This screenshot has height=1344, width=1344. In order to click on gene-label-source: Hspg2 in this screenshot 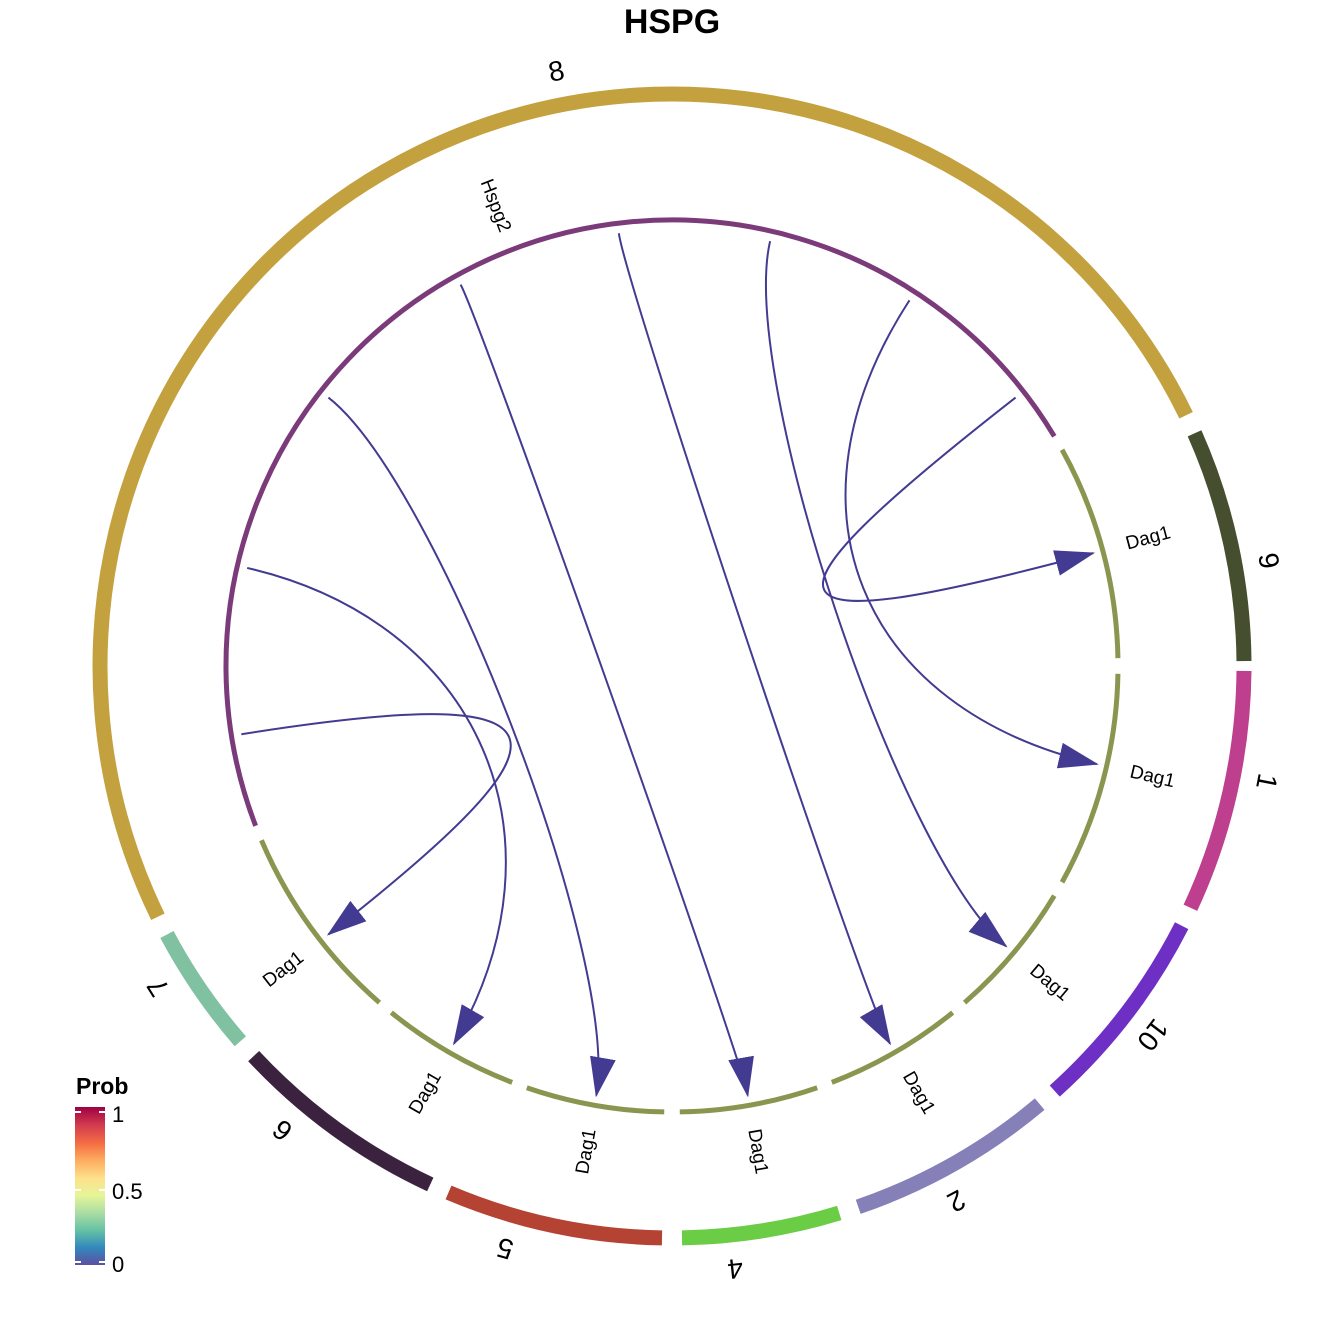, I will do `click(495, 205)`.